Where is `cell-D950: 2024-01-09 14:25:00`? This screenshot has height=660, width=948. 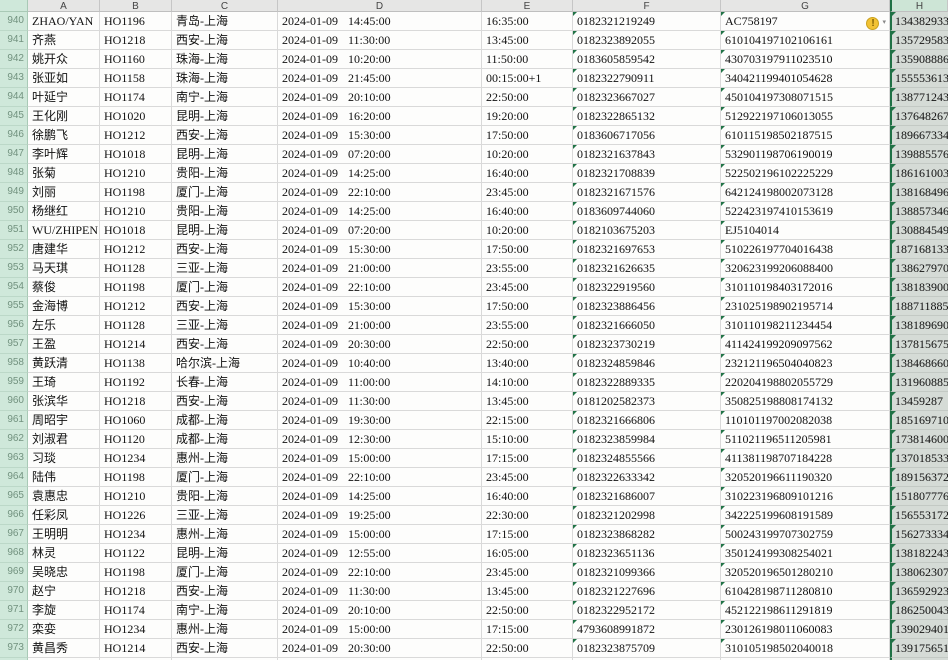
cell-D950: 2024-01-09 14:25:00 is located at coordinates (380, 211).